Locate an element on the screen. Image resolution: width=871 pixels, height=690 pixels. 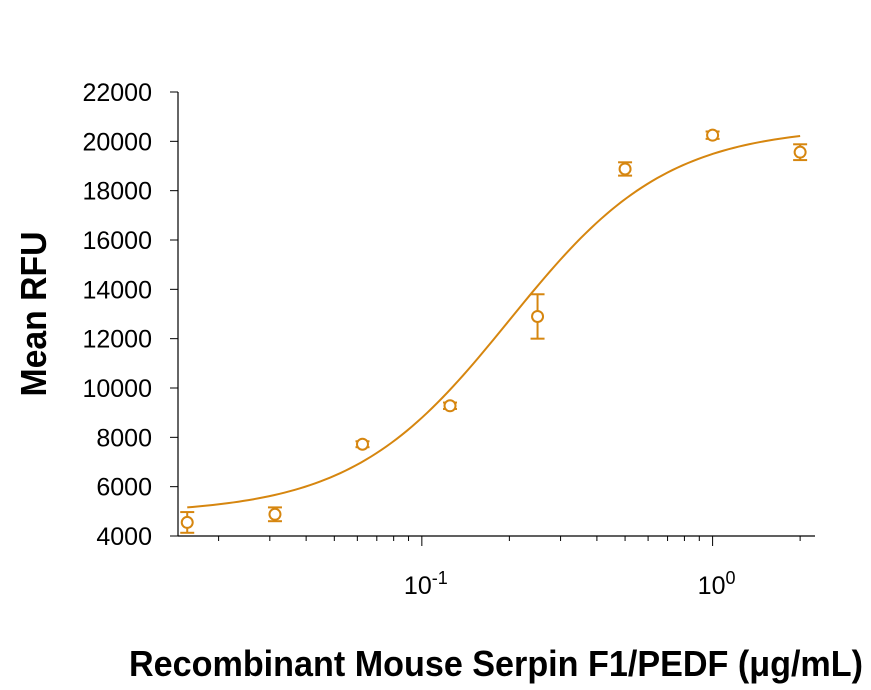
y-tick-label: 22000 is located at coordinates (117, 93).